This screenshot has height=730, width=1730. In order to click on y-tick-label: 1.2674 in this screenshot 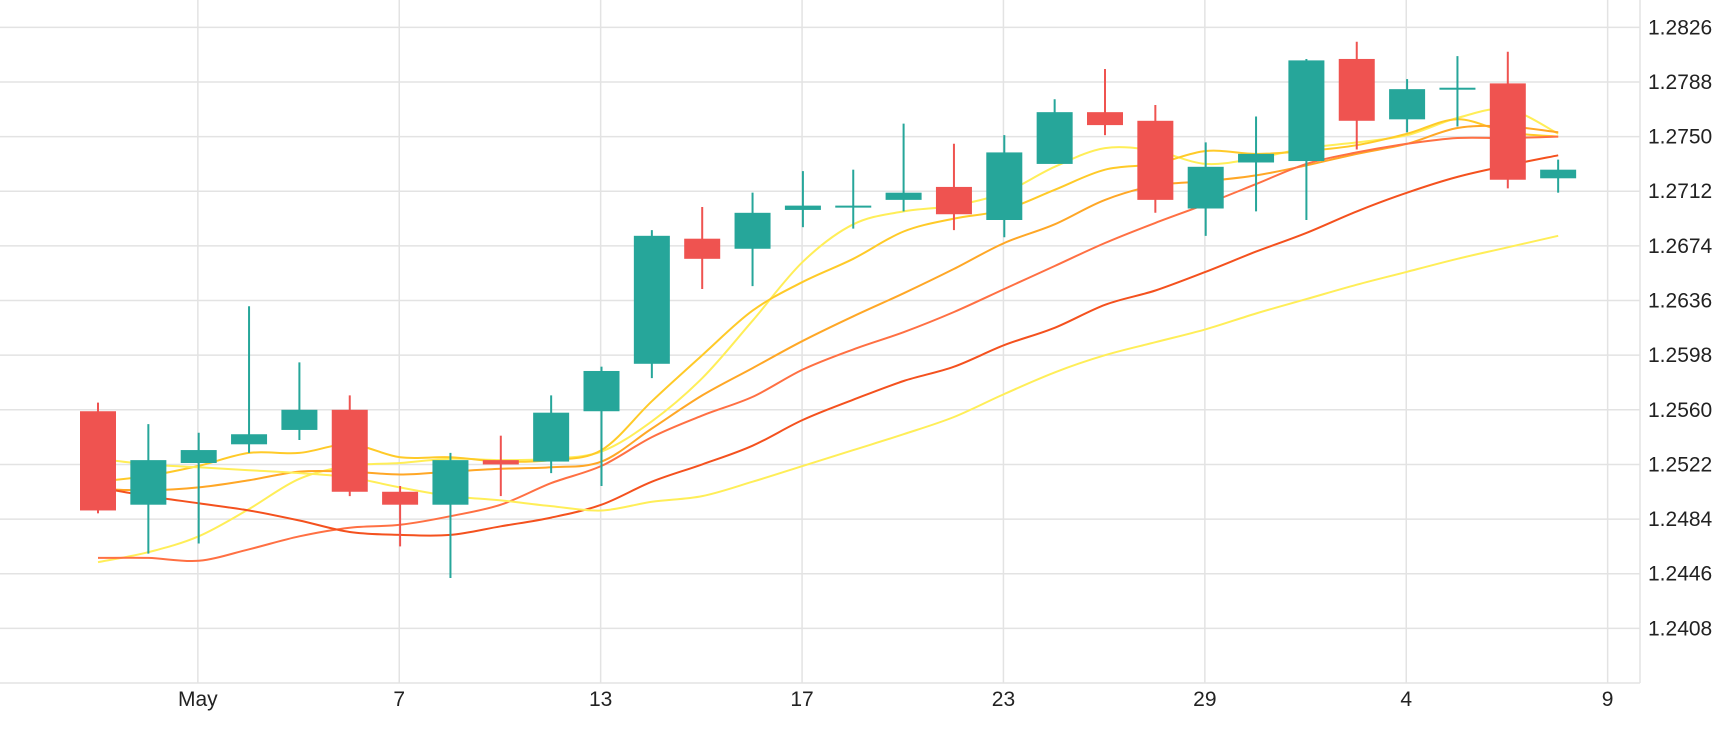, I will do `click(1680, 246)`.